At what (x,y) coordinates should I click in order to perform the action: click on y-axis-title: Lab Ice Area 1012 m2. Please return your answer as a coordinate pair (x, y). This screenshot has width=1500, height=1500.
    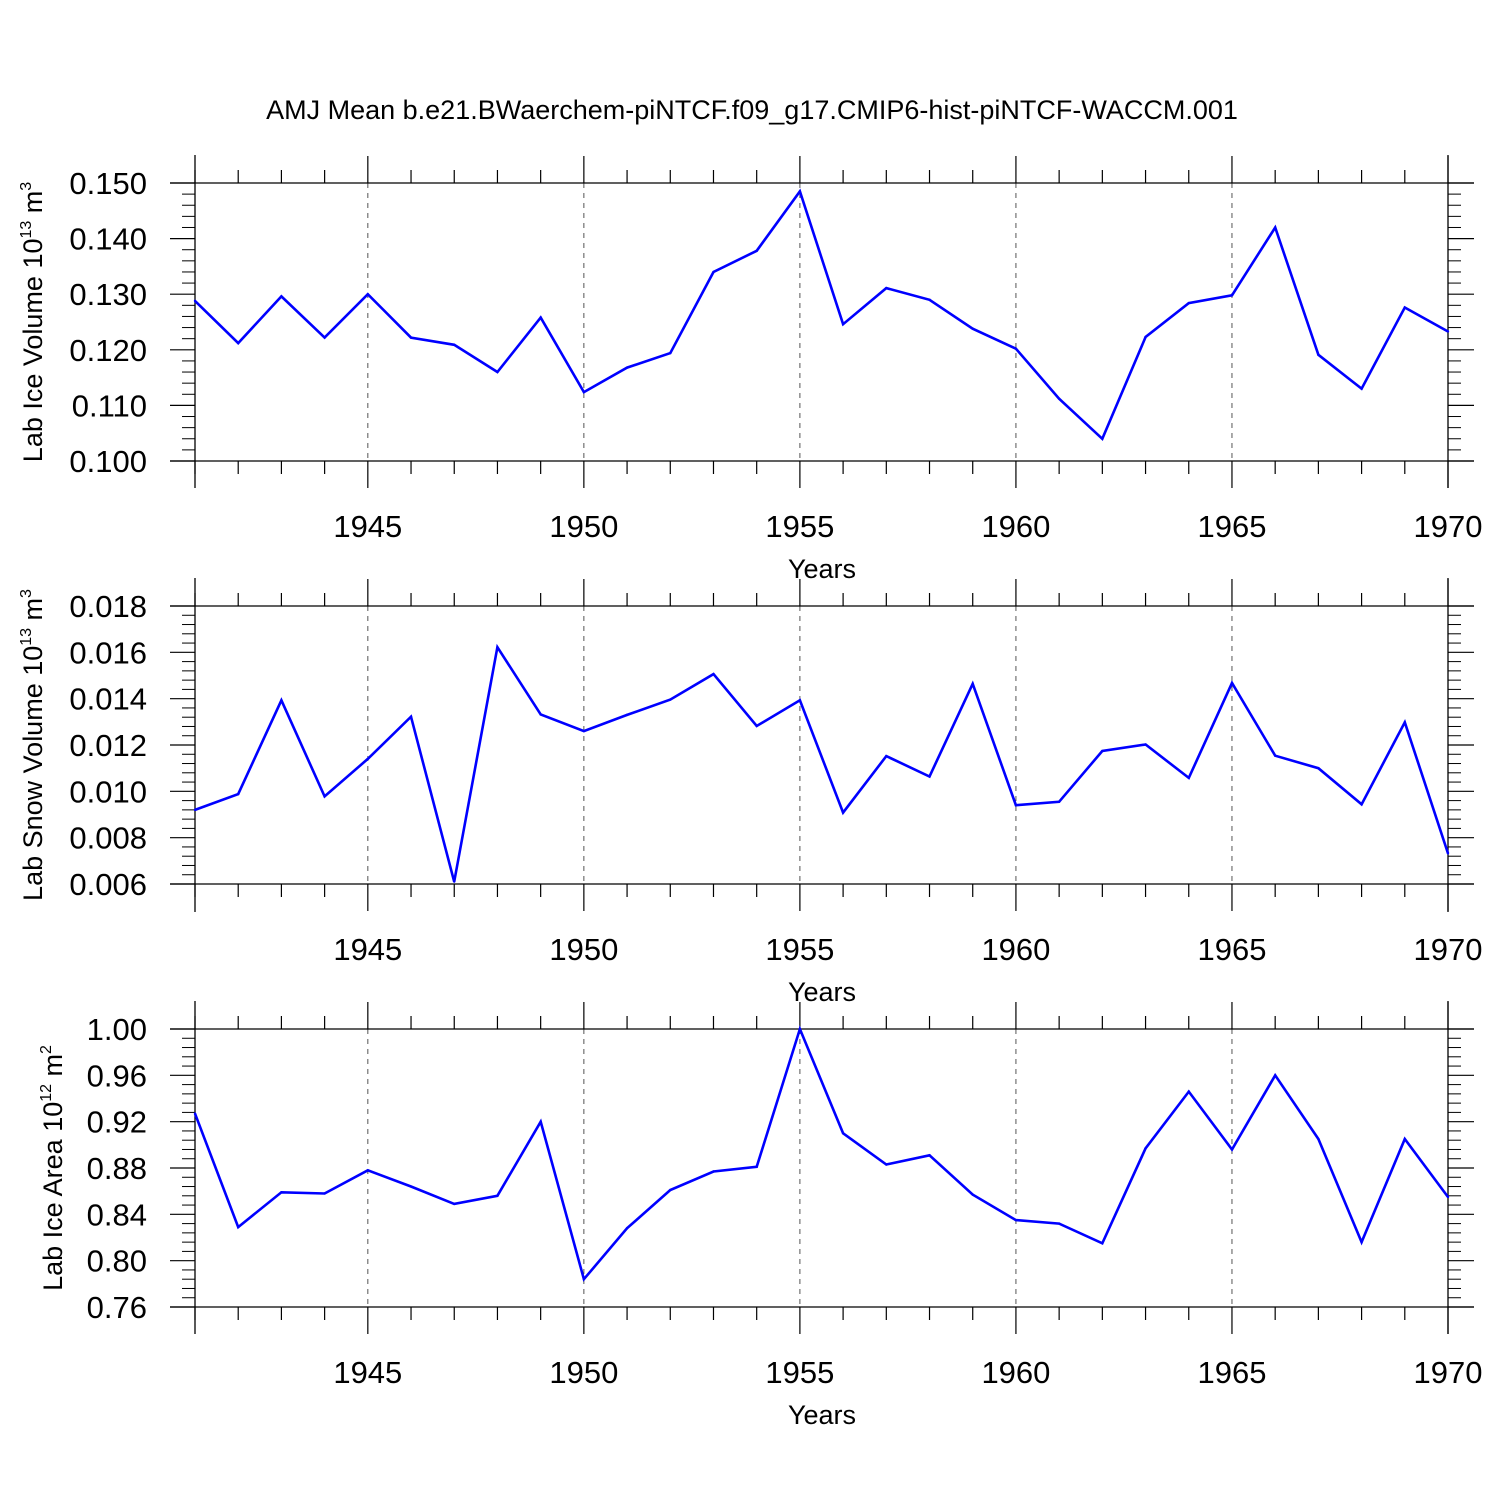
    Looking at the image, I should click on (53, 1168).